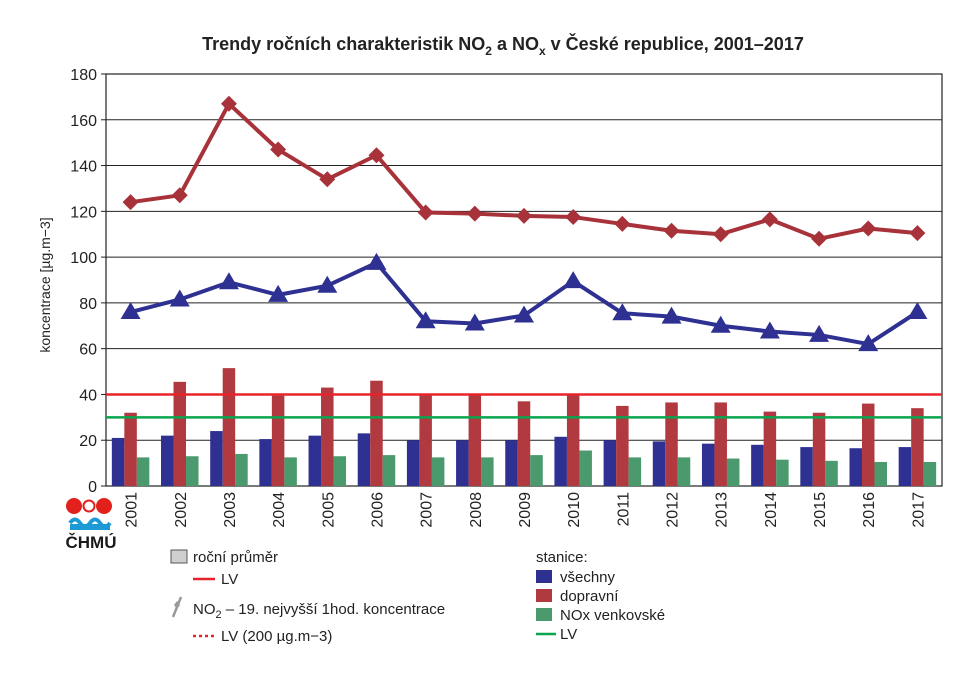 The width and height of the screenshot is (976, 678). What do you see at coordinates (343, 44) in the screenshot?
I see `title-part-1: Trendy ročních charakteristik NO` at bounding box center [343, 44].